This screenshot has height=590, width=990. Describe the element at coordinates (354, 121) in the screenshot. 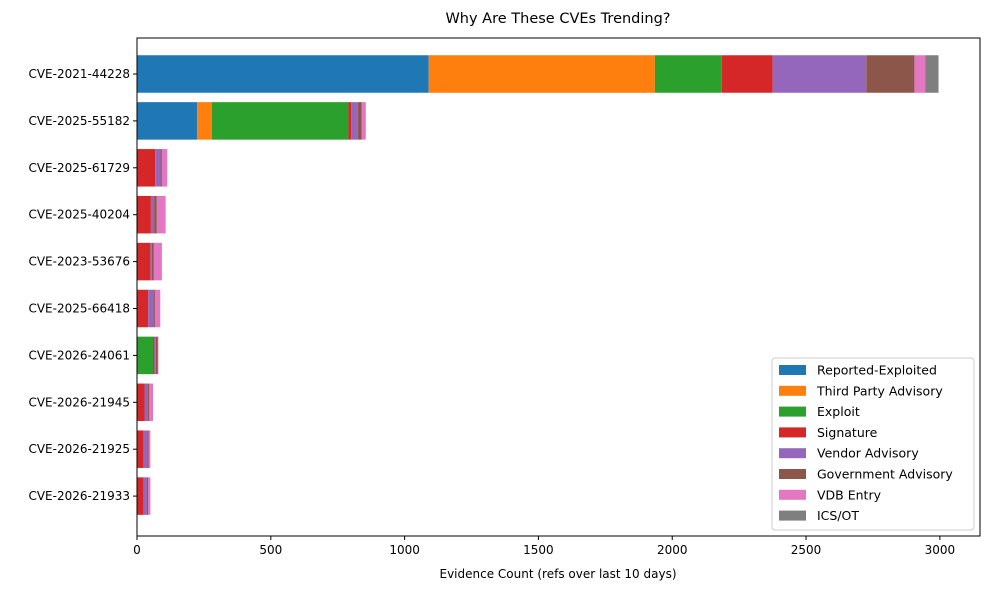

I see `bar-cve-2025-55182-vendor-advisory` at that location.